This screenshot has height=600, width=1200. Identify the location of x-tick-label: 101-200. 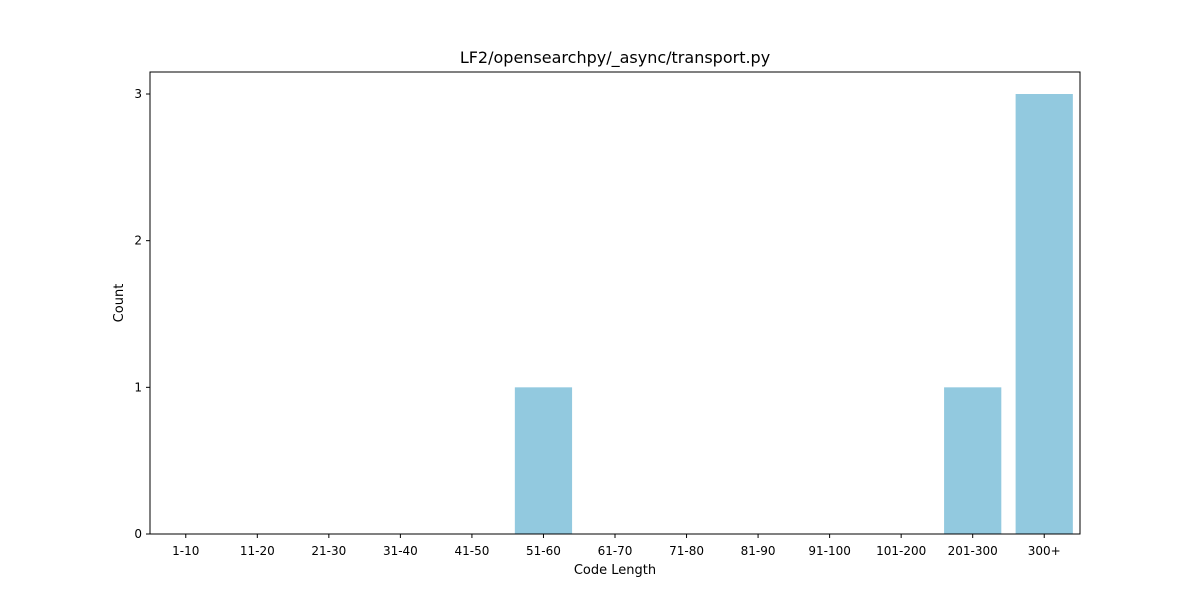
(901, 551).